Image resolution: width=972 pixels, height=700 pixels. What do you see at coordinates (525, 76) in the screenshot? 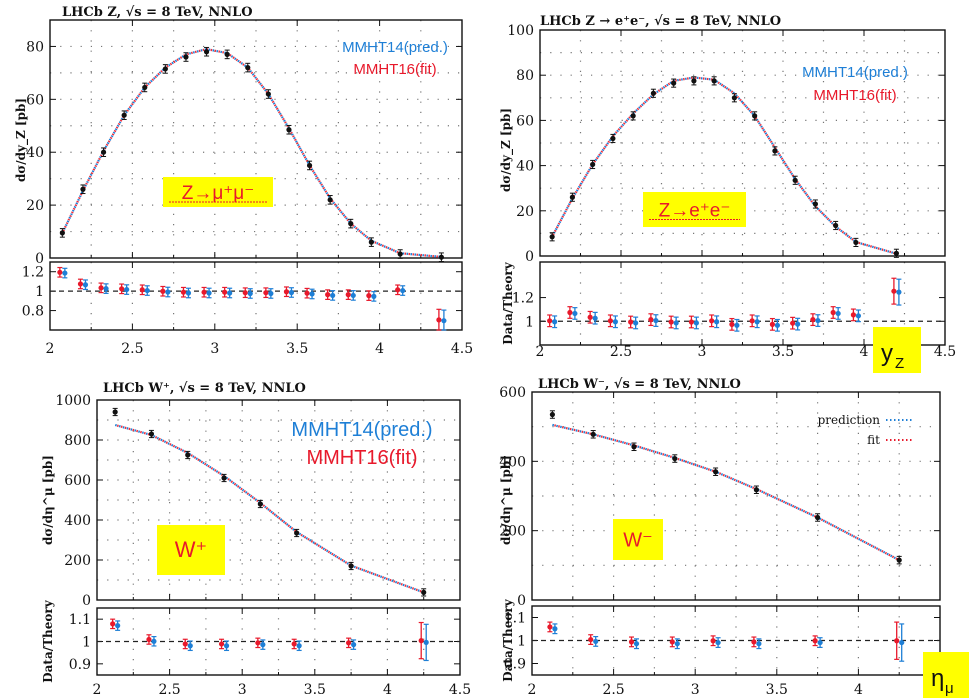
I see `y-tick-label: 80` at bounding box center [525, 76].